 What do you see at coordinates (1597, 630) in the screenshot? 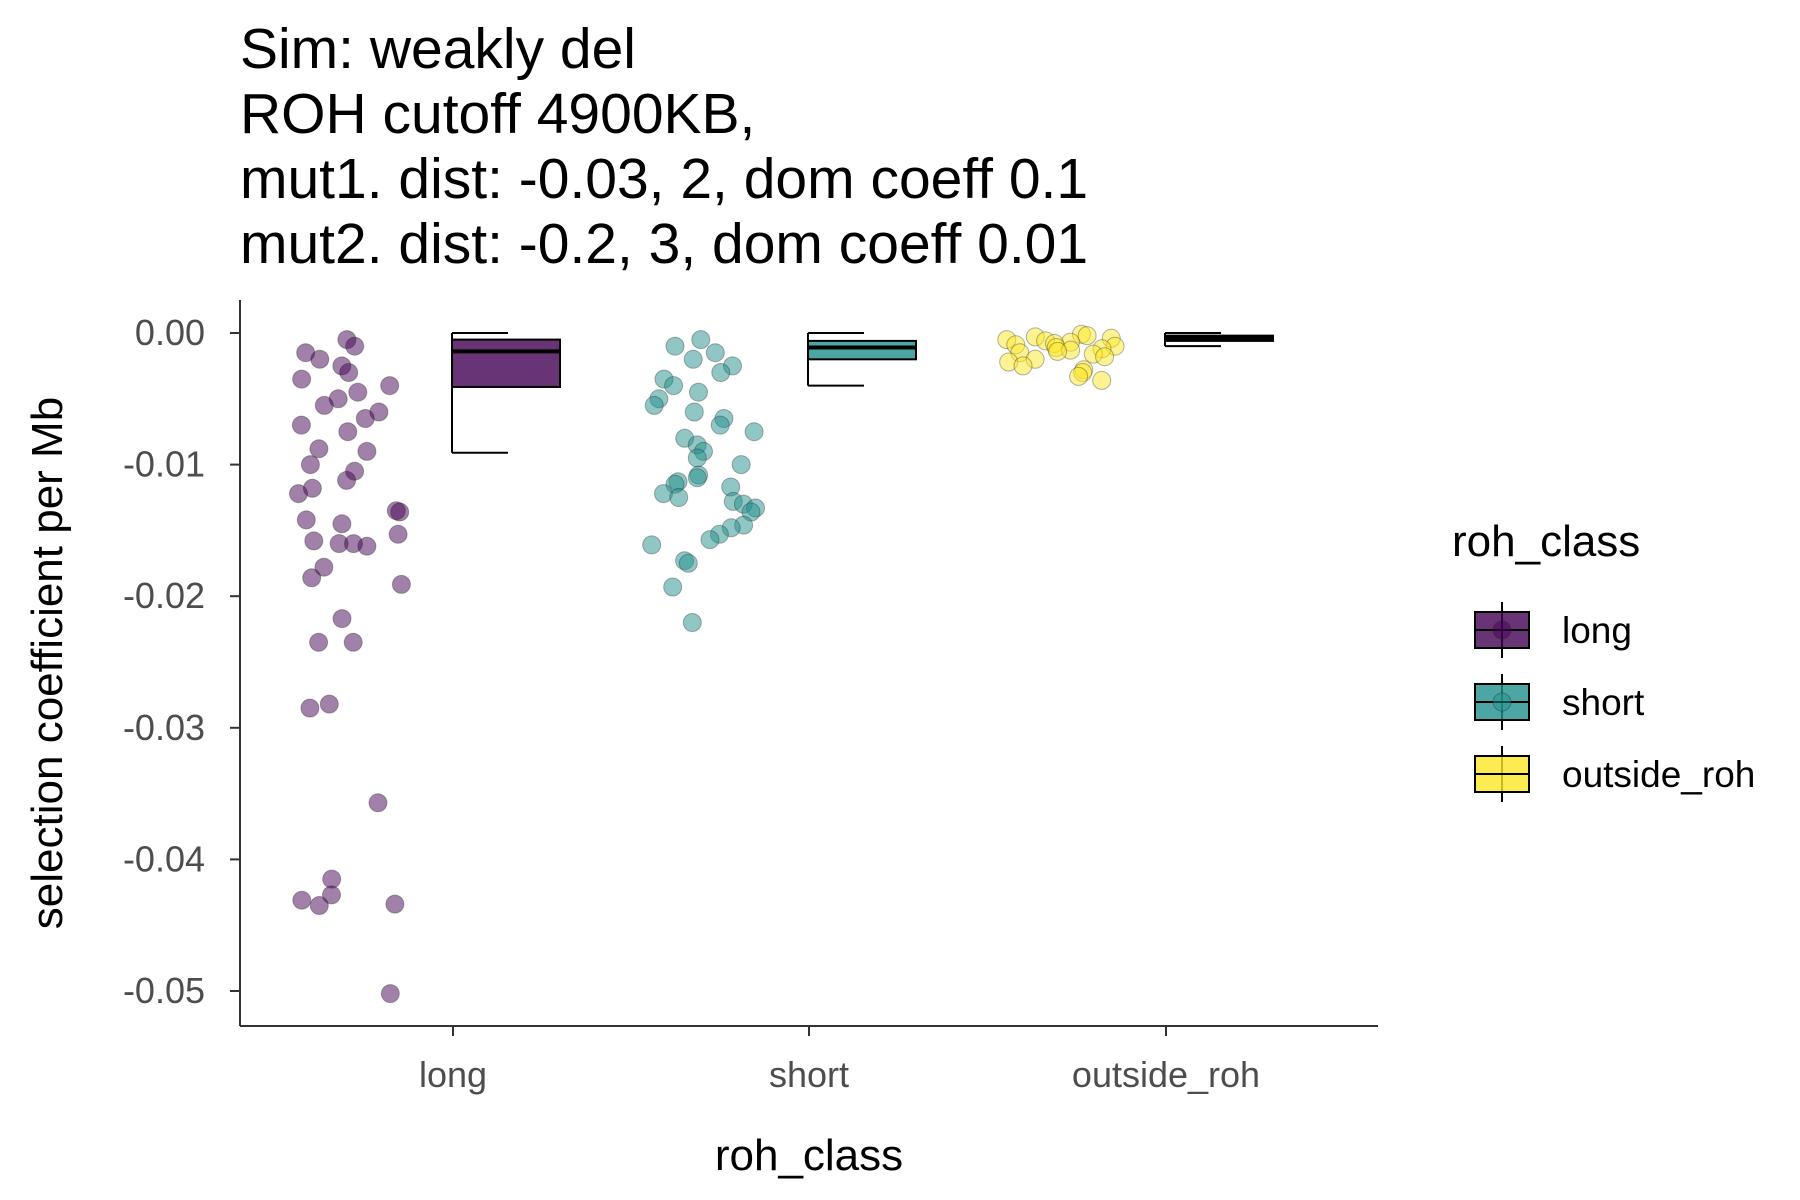
I see `legend-label-long: long` at bounding box center [1597, 630].